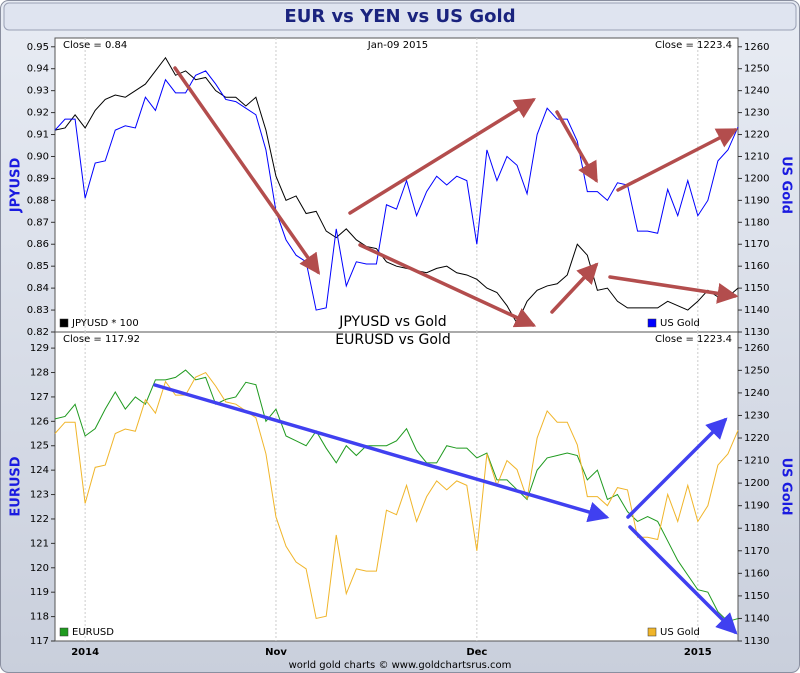 This screenshot has height=673, width=800. I want to click on y-tick-label: 0.84, so click(38, 288).